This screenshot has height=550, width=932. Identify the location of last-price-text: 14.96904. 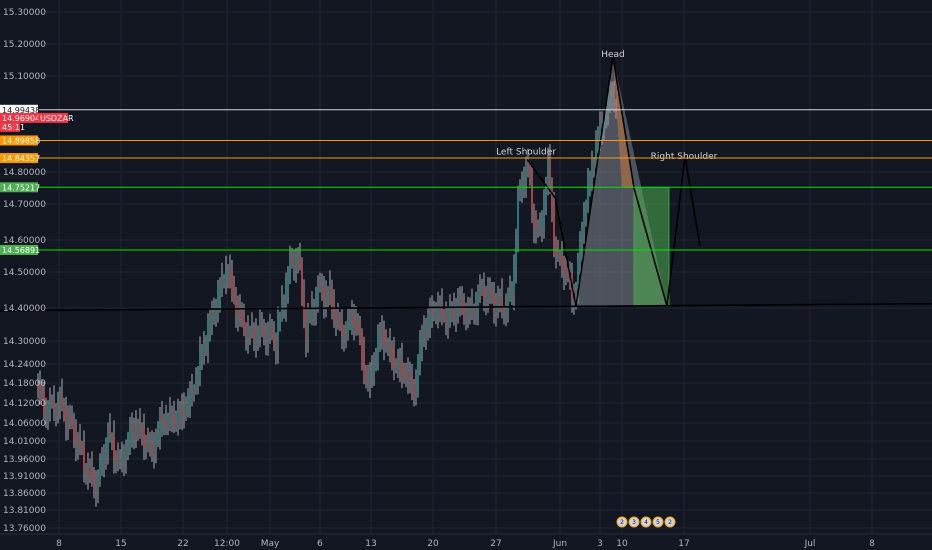
(21, 118).